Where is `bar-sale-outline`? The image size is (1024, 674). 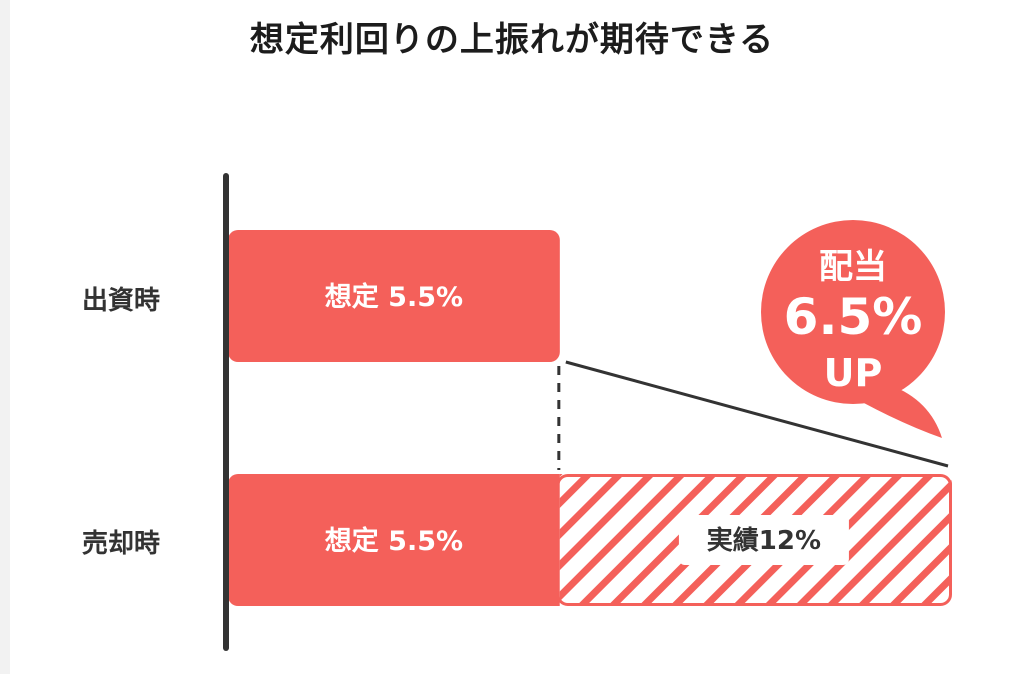
bar-sale-outline is located at coordinates (754, 540).